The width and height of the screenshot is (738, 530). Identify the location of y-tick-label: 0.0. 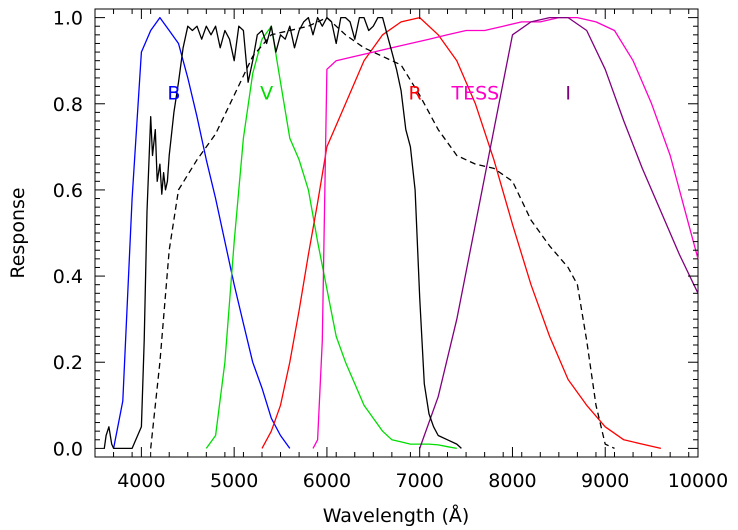
(68, 449).